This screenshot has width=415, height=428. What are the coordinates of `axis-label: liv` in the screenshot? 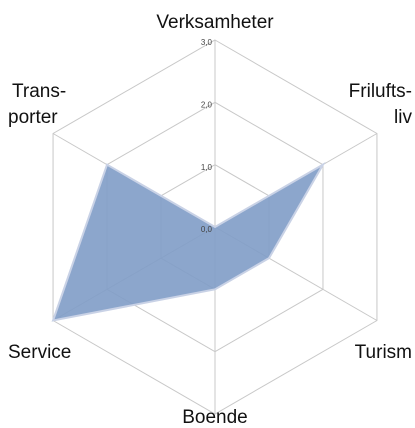 It's located at (403, 117).